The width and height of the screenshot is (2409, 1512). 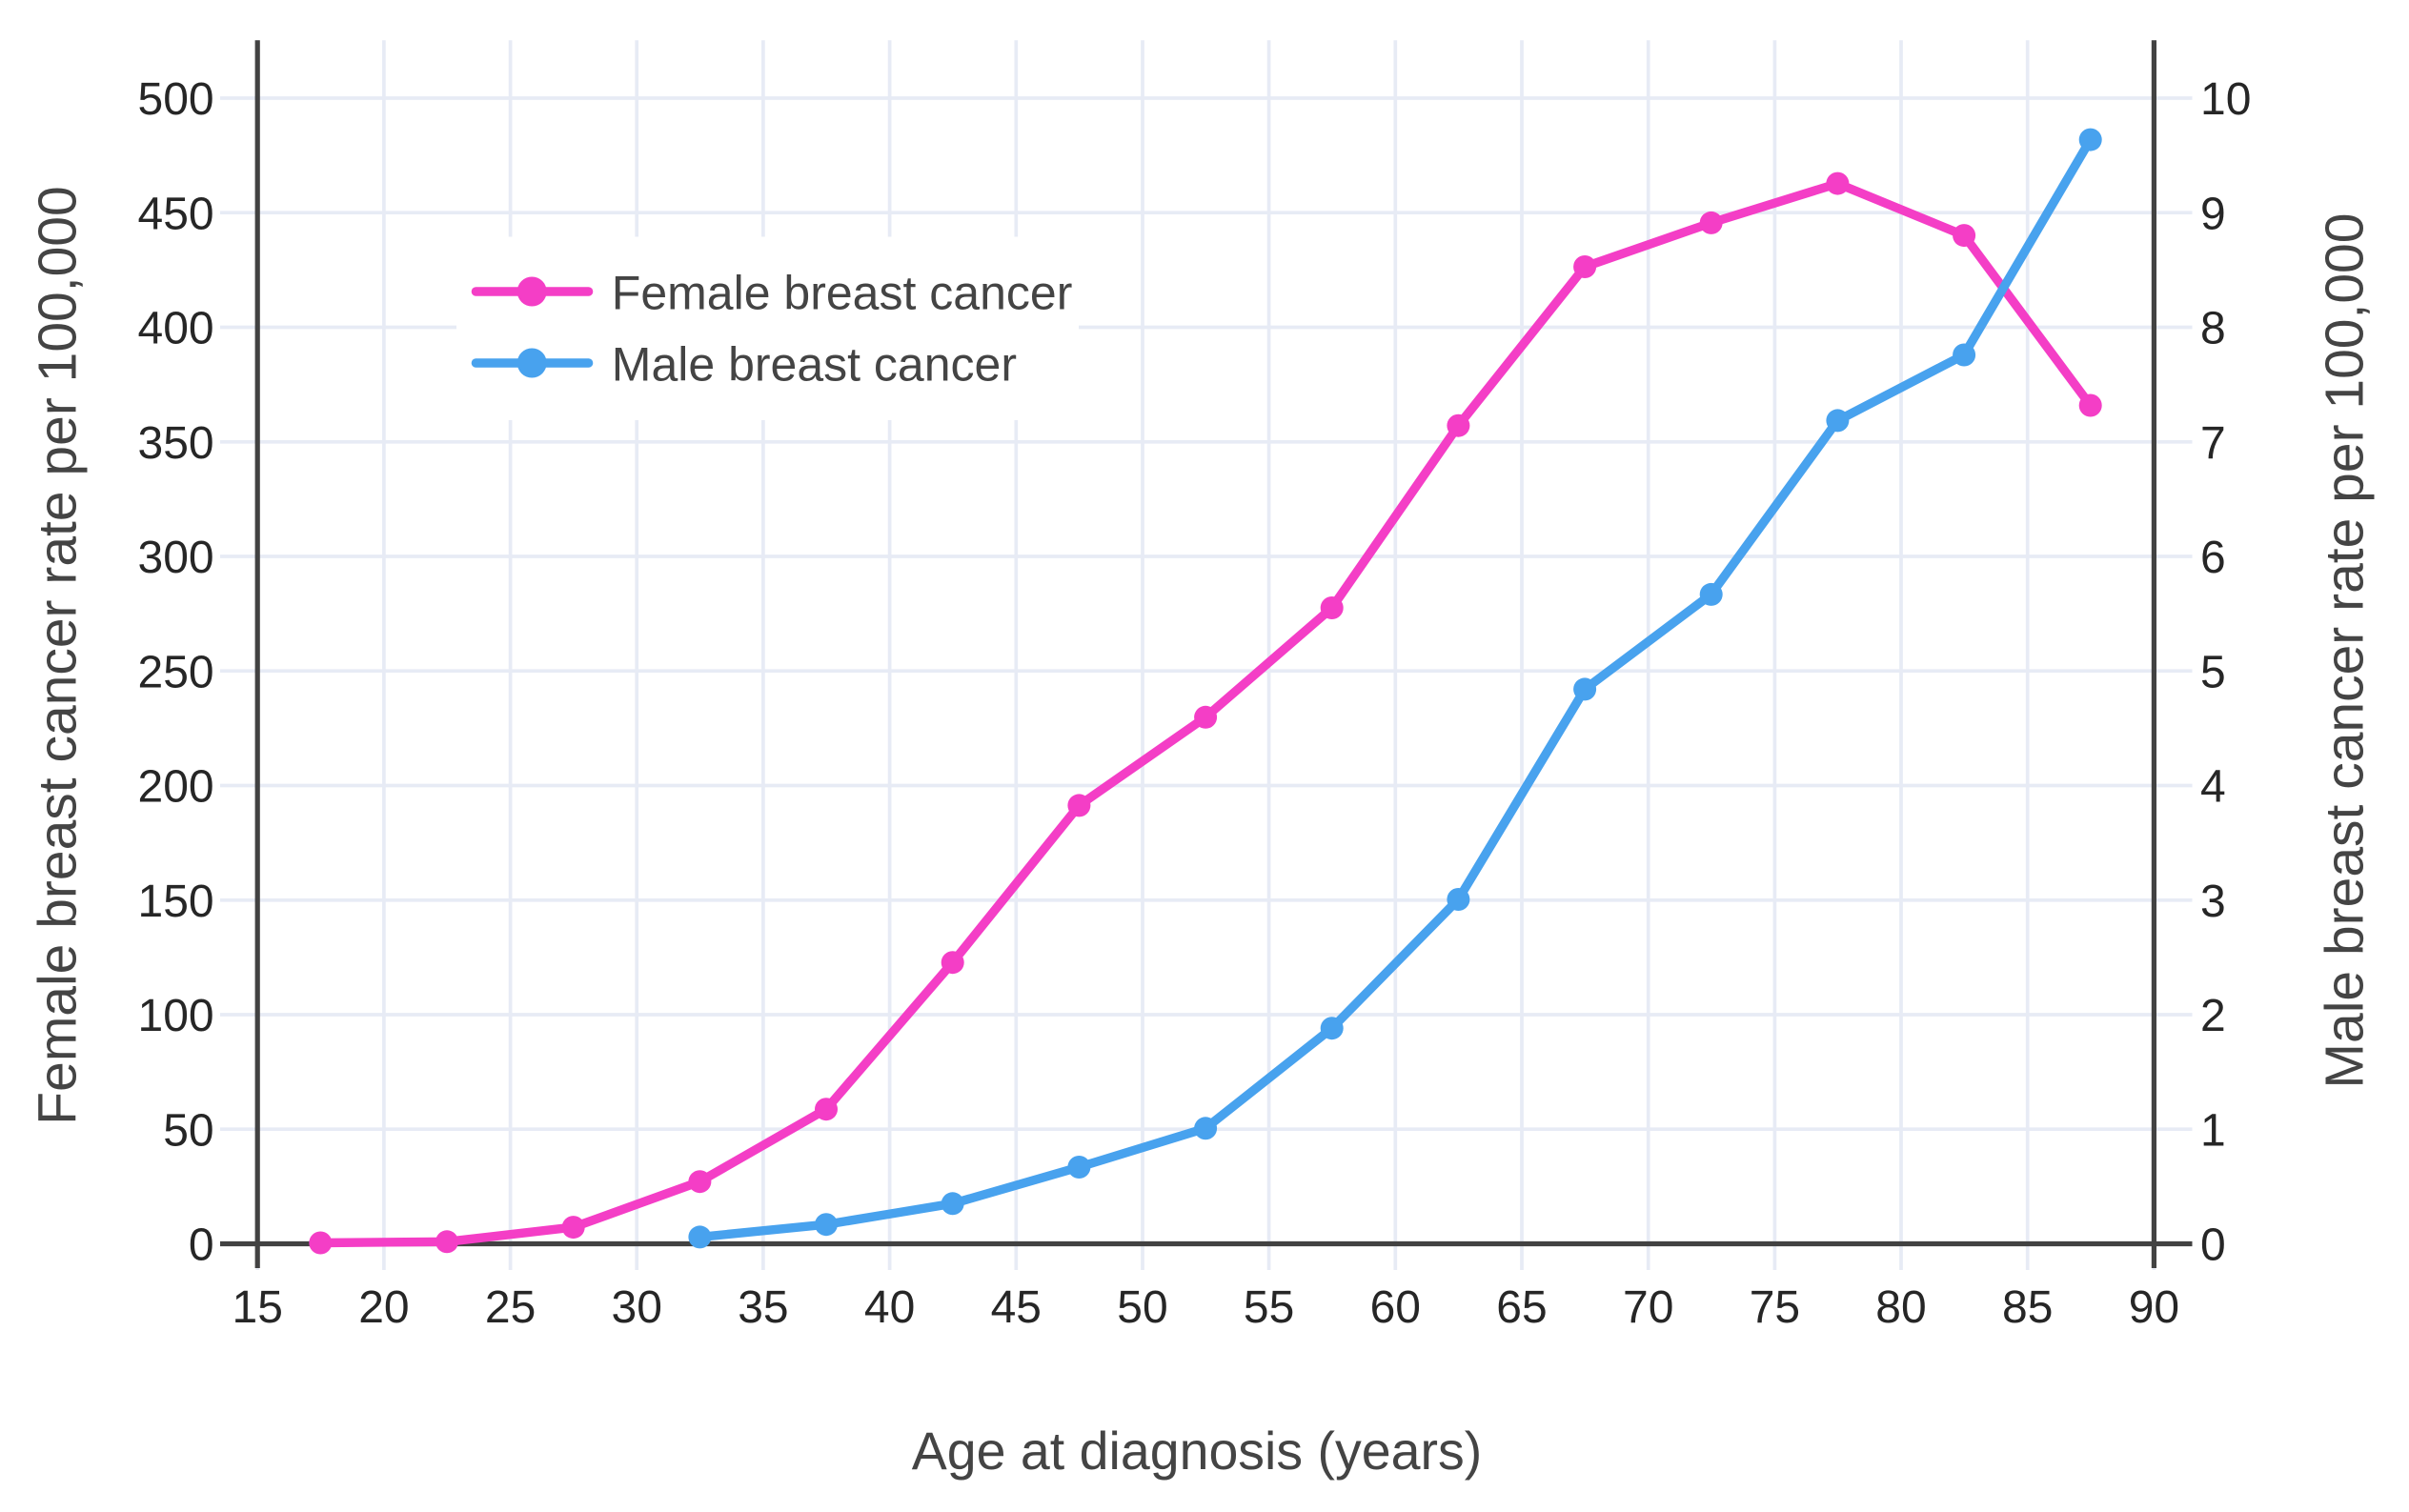 I want to click on svg-text: 60, so click(x=1395, y=1307).